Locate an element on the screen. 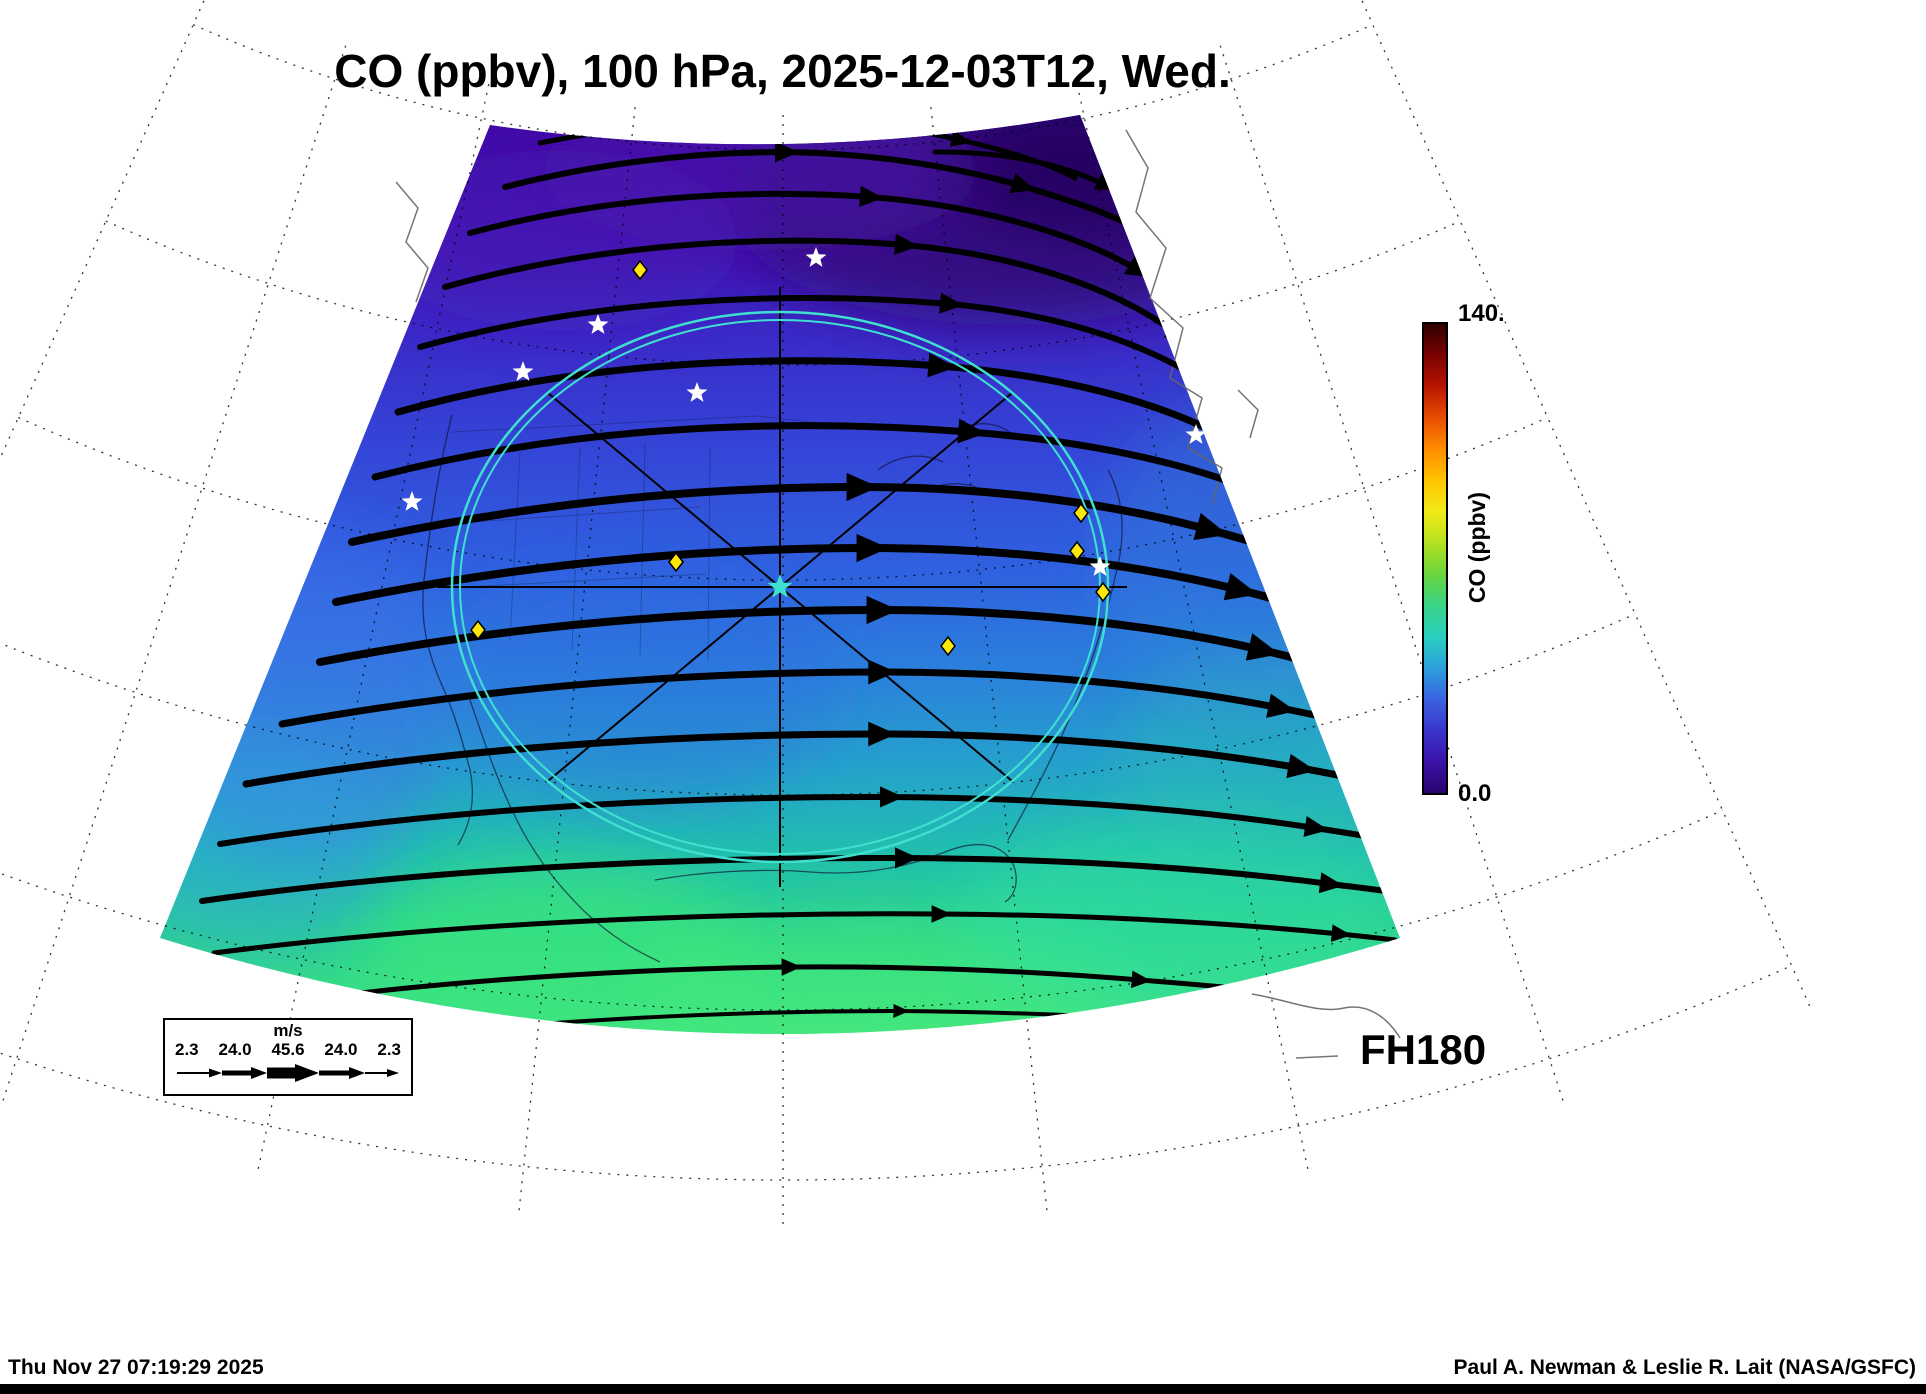 The image size is (1926, 1394). forecast-hour-label: FH180 is located at coordinates (1423, 1049).